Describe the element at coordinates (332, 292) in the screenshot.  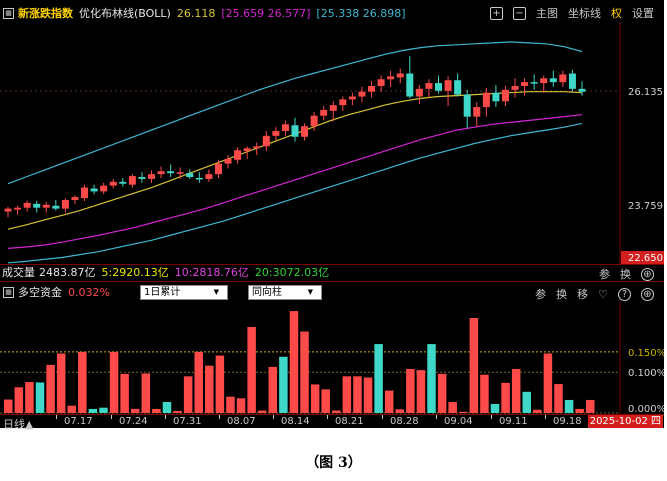
I see `flow-header: ▦ 多空资金 0.032% 1日累计 ▼ 同向柱 ▼ 参 换 移 ♡ ? ⊕` at that location.